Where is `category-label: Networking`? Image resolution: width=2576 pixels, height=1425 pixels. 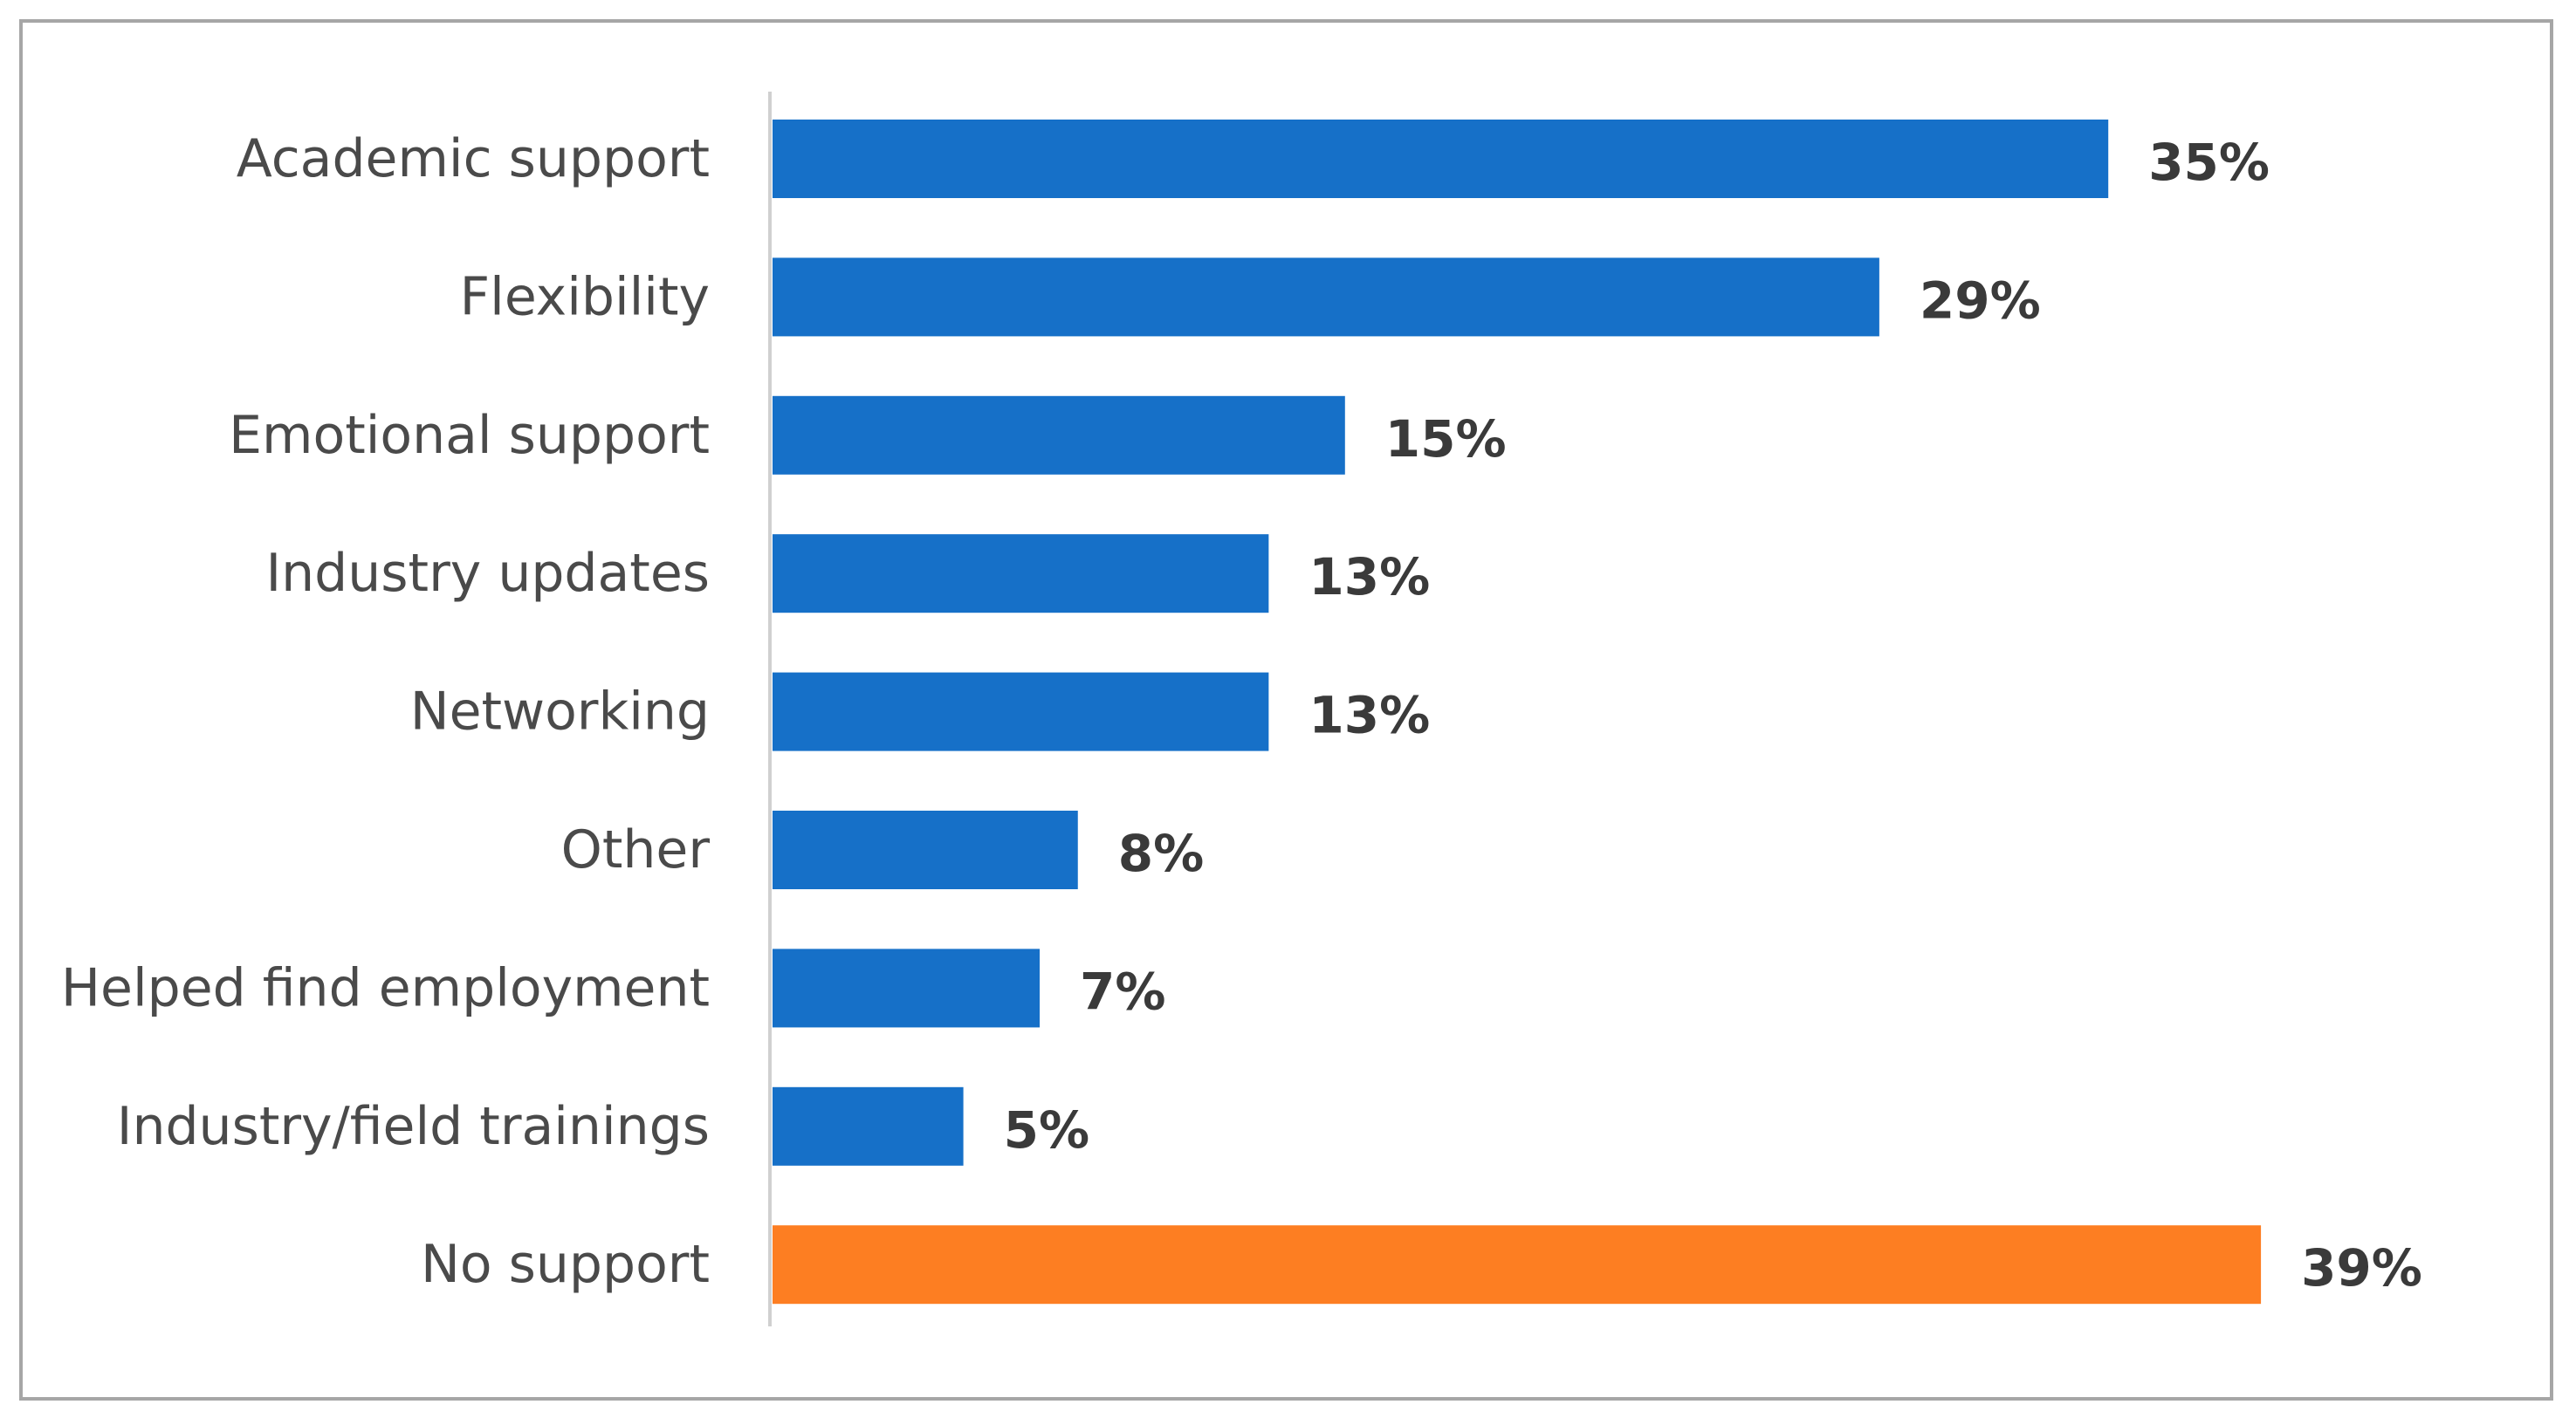
category-label: Networking is located at coordinates (560, 713).